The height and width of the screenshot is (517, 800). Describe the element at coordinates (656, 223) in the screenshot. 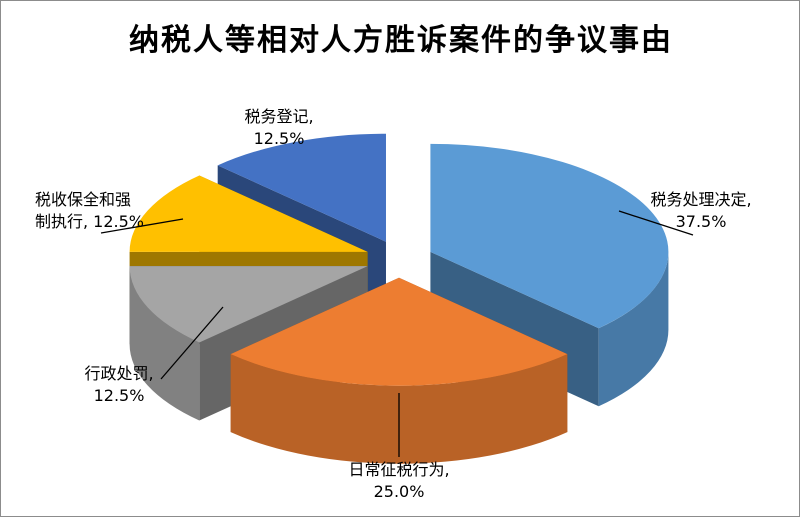

I see `leader-line-s0` at that location.